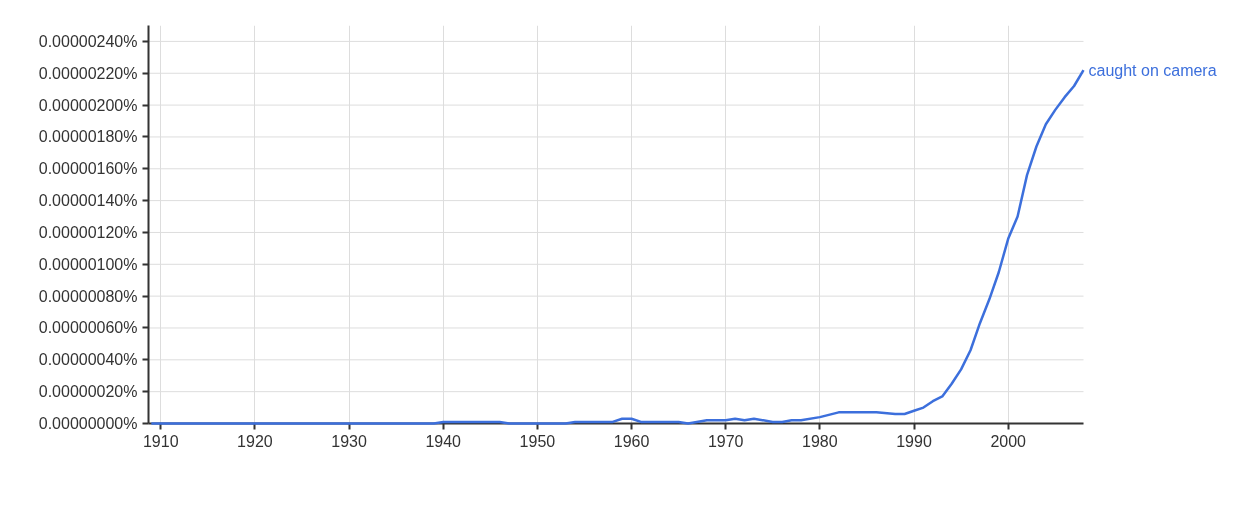 The width and height of the screenshot is (1259, 515). Describe the element at coordinates (537, 441) in the screenshot. I see `x-tick-label: 1950` at that location.